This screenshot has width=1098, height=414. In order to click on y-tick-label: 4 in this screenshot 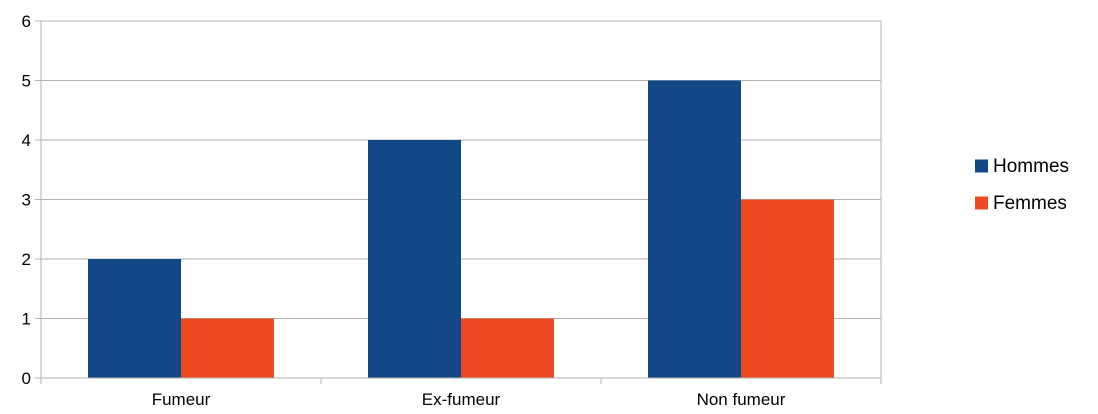, I will do `click(26, 140)`.